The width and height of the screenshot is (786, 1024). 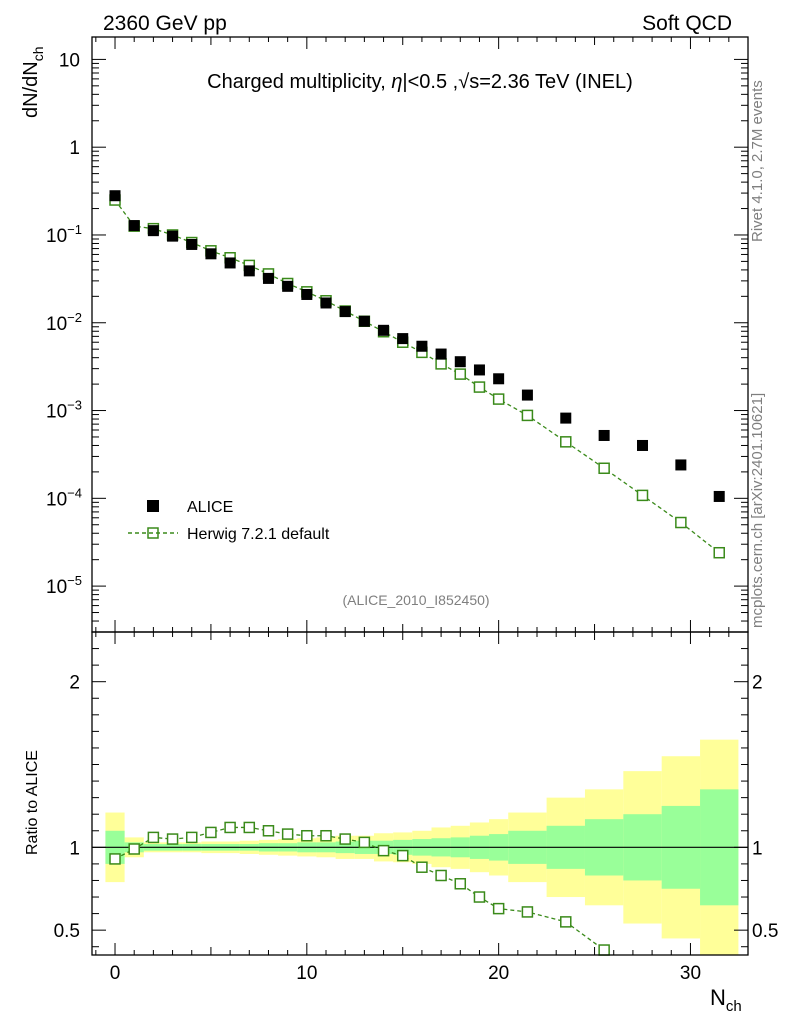 What do you see at coordinates (153, 506) in the screenshot?
I see `legend-data-marker` at bounding box center [153, 506].